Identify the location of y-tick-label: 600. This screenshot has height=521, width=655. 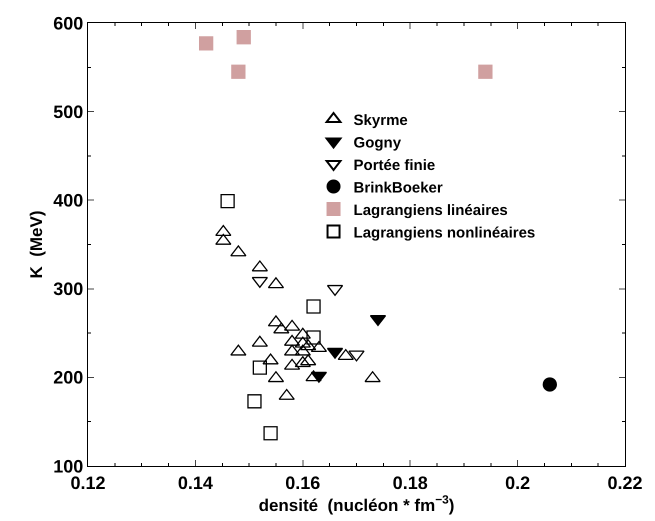
(68, 23).